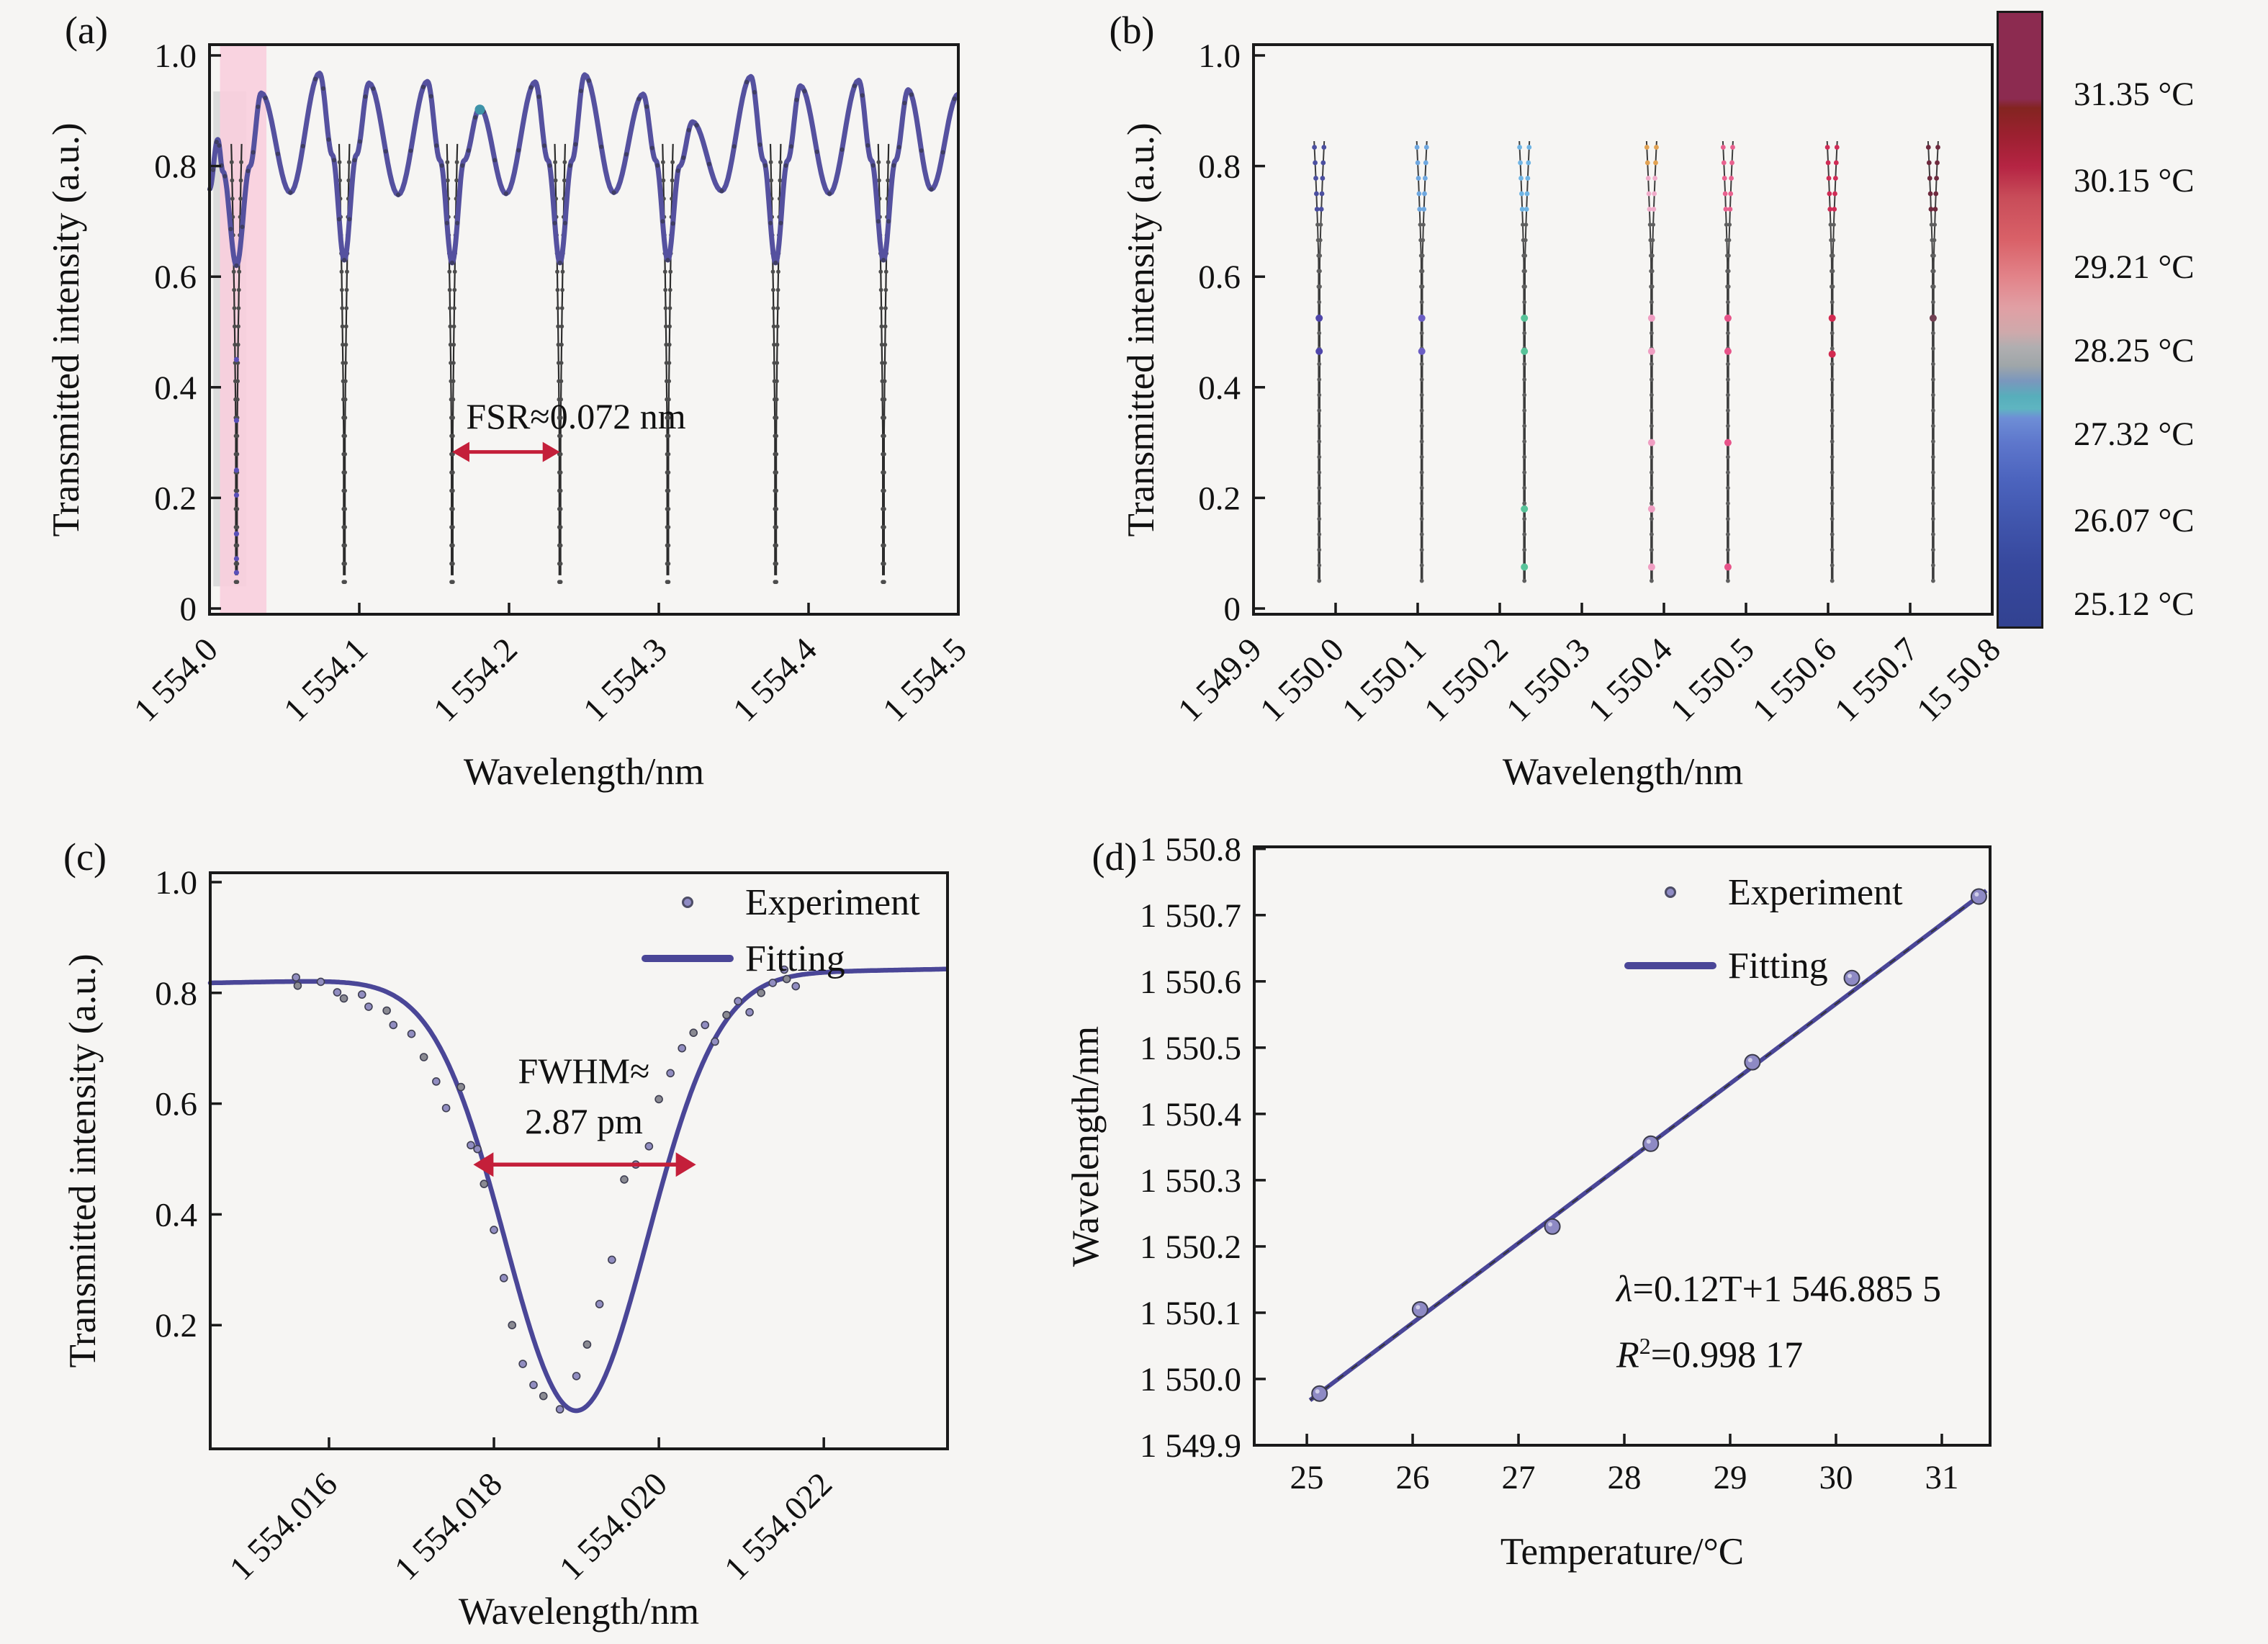 Image resolution: width=2268 pixels, height=1644 pixels. I want to click on fsr-annotation: FSR≈0.072 nm, so click(576, 416).